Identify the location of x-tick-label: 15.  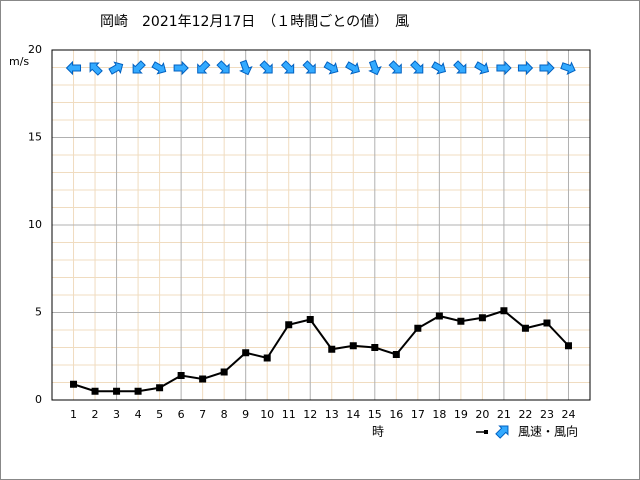
(375, 414).